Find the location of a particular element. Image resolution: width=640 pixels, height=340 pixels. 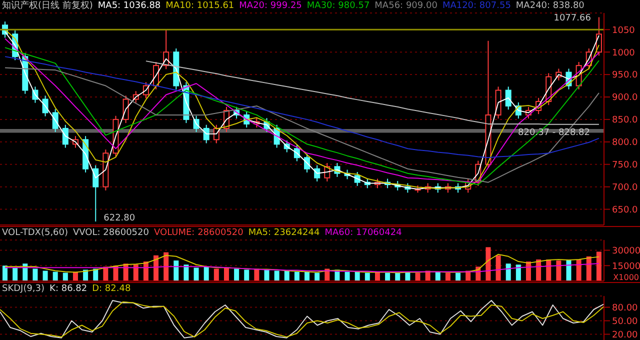

y-tick-label: 650.0 is located at coordinates (625, 210).